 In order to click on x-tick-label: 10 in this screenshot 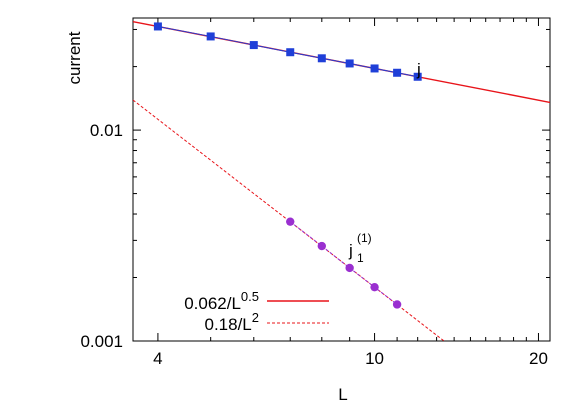, I will do `click(374, 358)`.